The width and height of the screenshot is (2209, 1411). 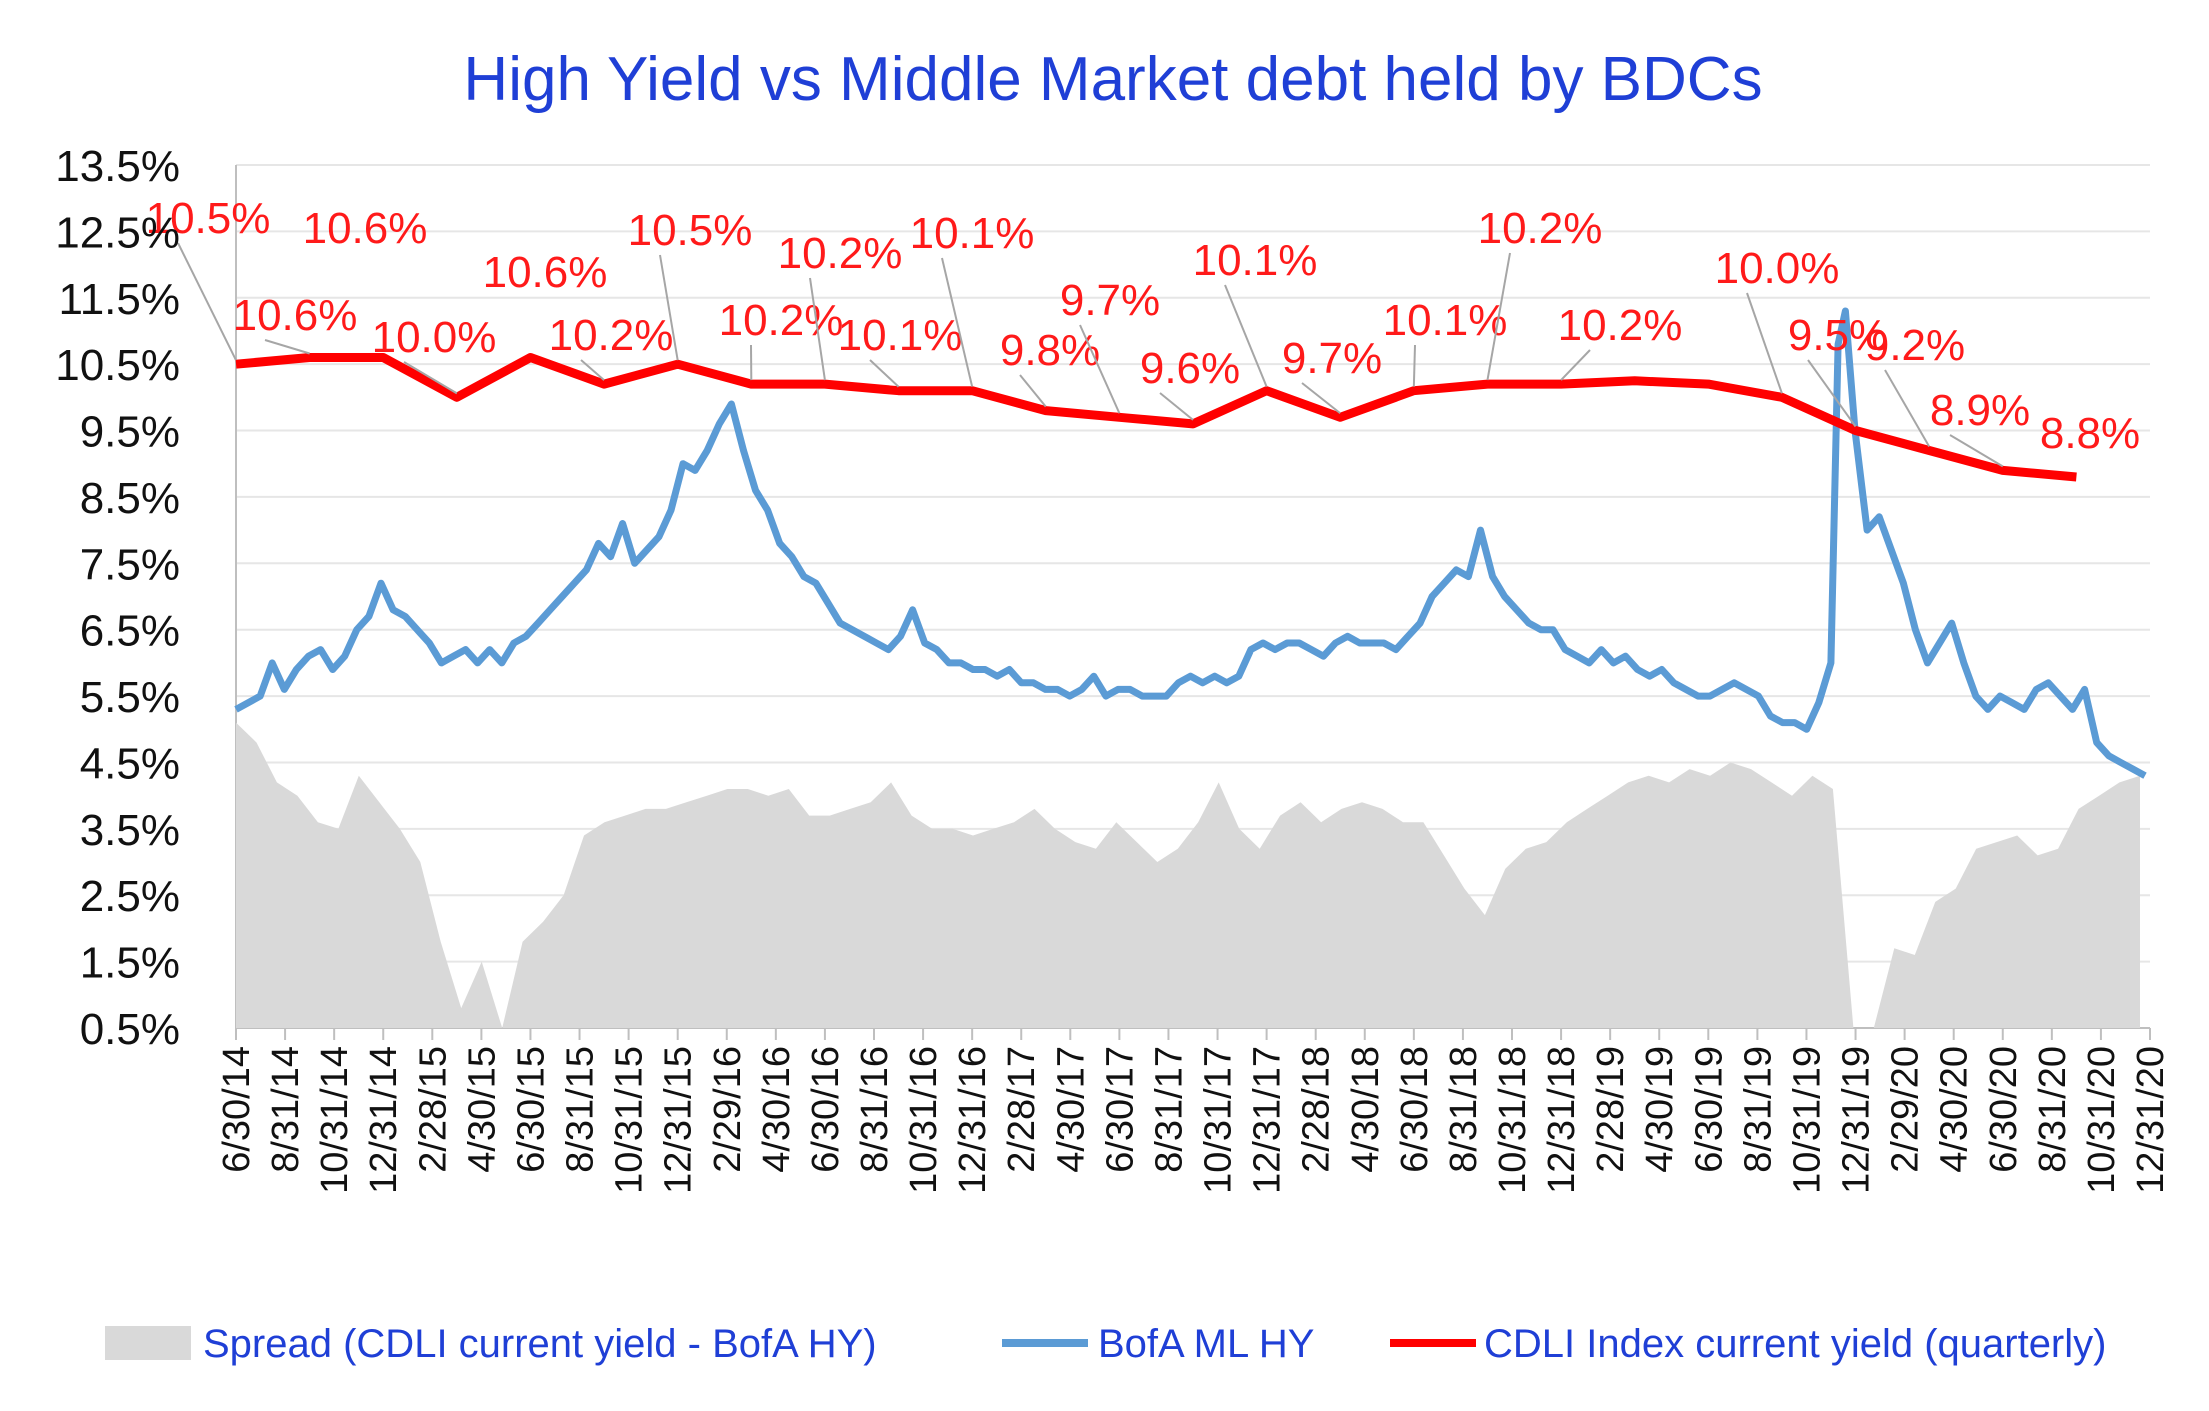 I want to click on cdli-data-label: 9.8%, so click(x=1050, y=350).